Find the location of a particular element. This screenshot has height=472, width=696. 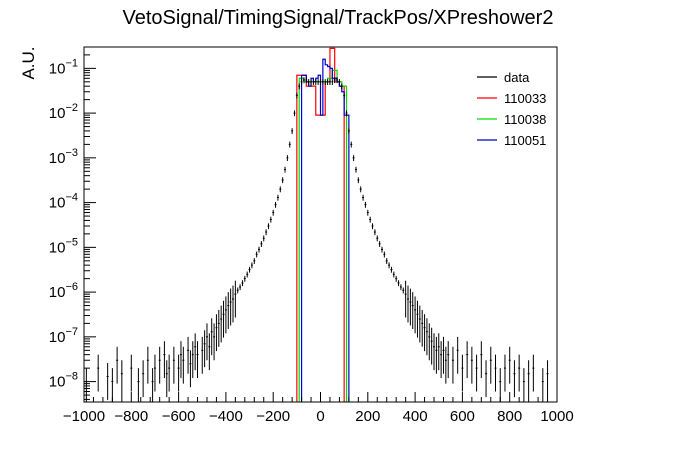

x-tick-label: 200 is located at coordinates (367, 416).